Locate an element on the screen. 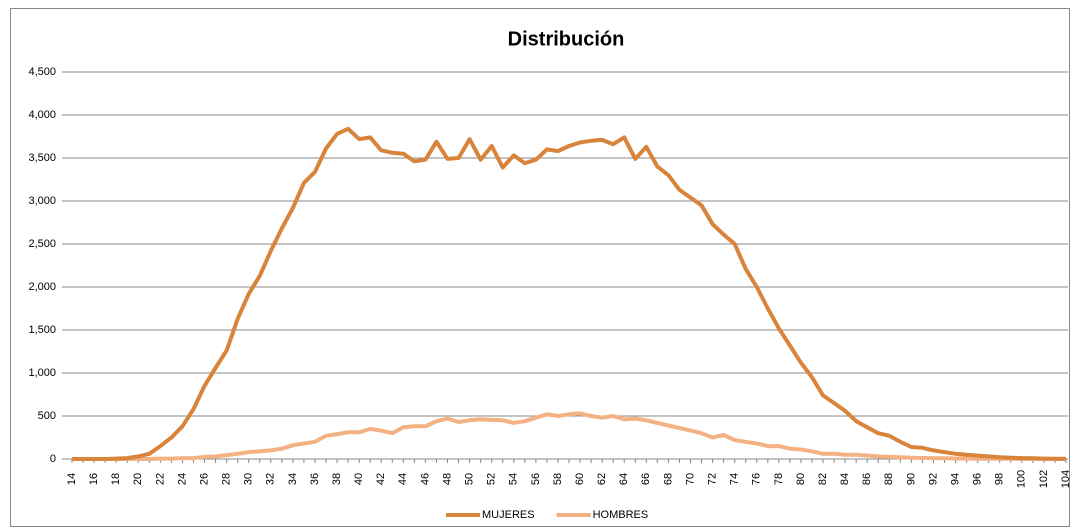 Image resolution: width=1072 pixels, height=531 pixels. x-tick-label: 62 is located at coordinates (602, 479).